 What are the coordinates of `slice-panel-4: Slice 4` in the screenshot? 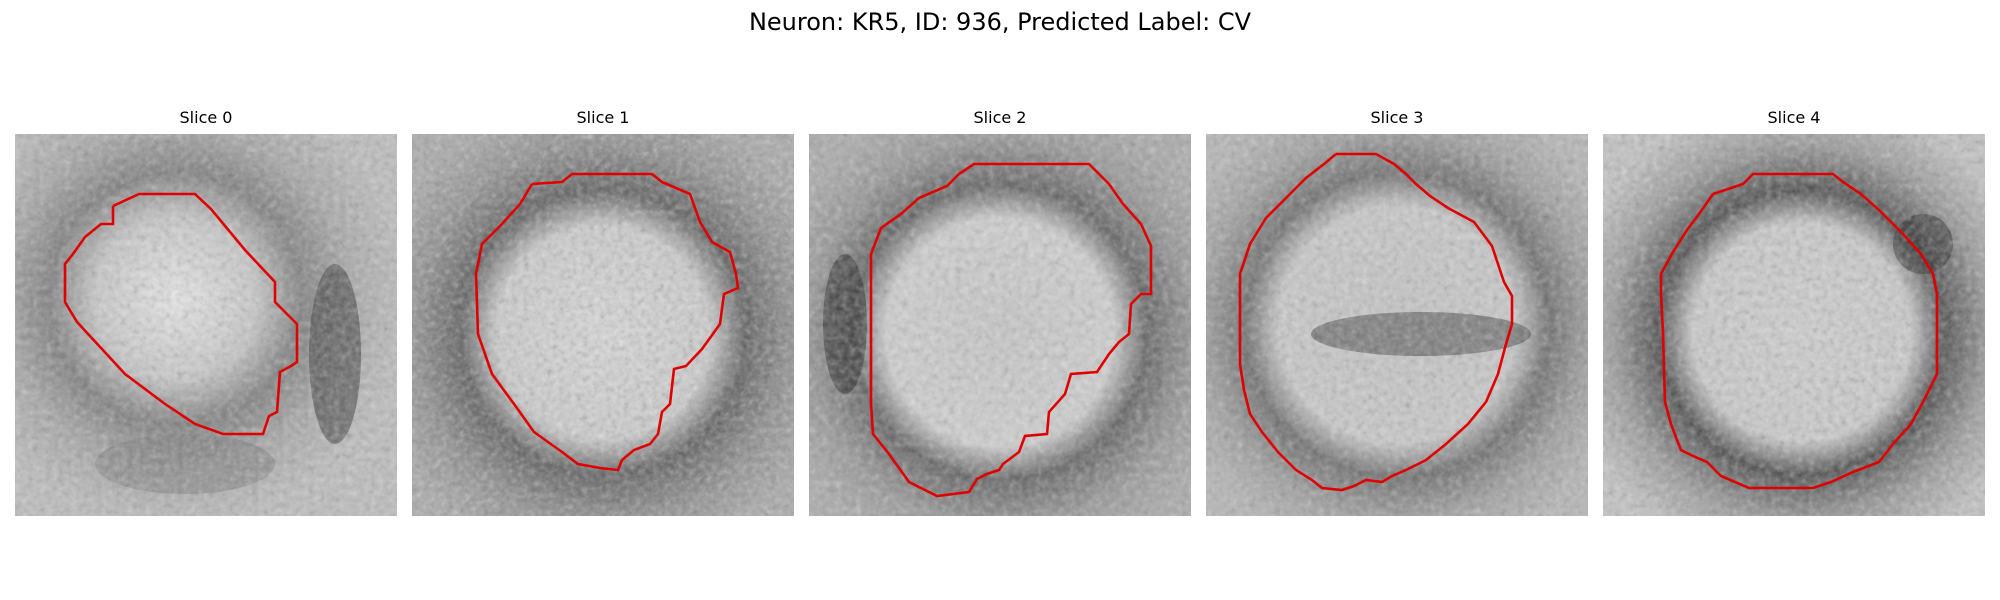 It's located at (1794, 312).